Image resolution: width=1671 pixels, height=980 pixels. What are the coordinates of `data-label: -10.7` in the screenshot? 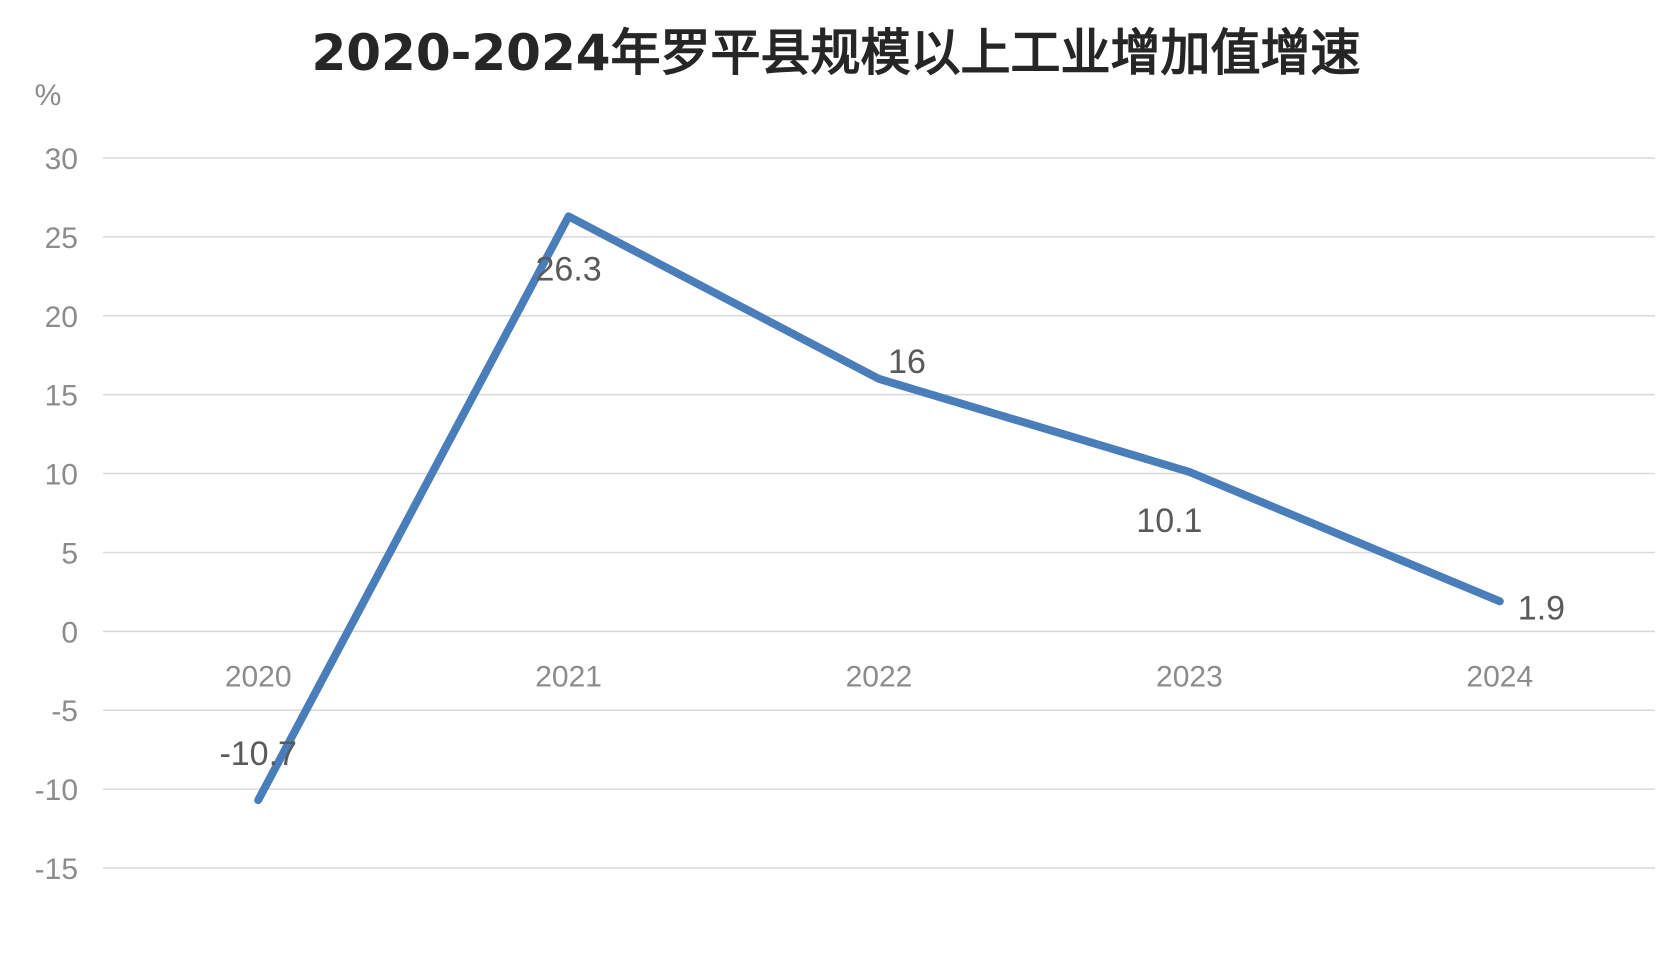 It's located at (258, 754).